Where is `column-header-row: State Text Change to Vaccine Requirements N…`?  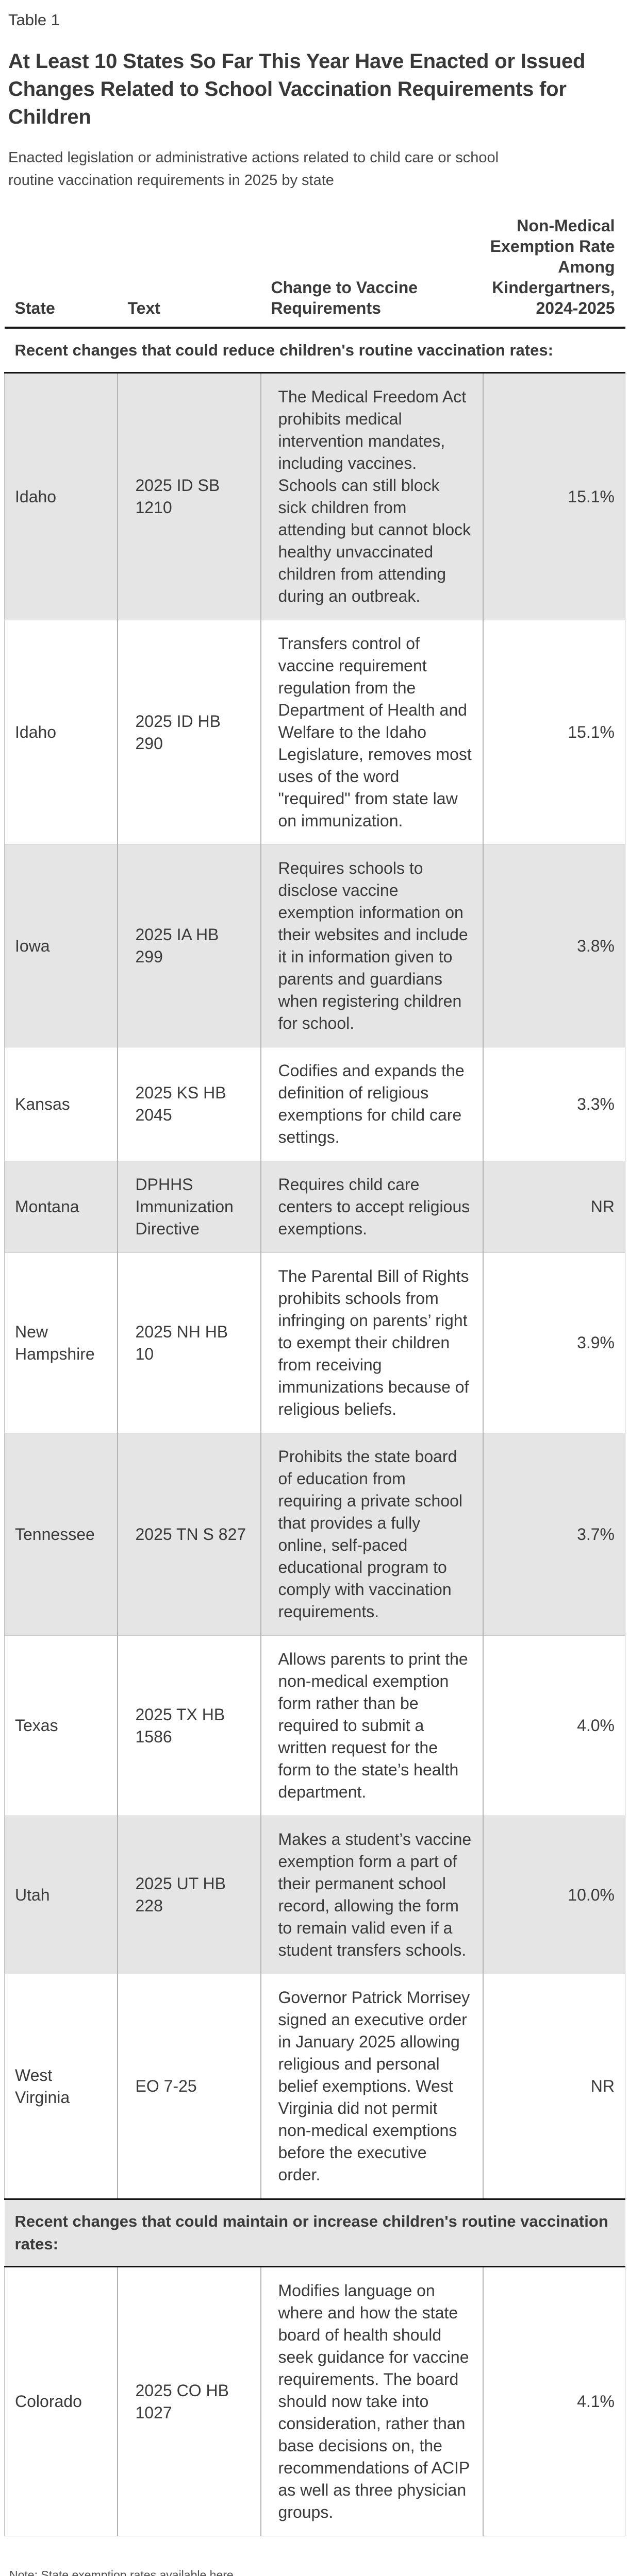
column-header-row: State Text Change to Vaccine Requirements N… is located at coordinates (314, 272).